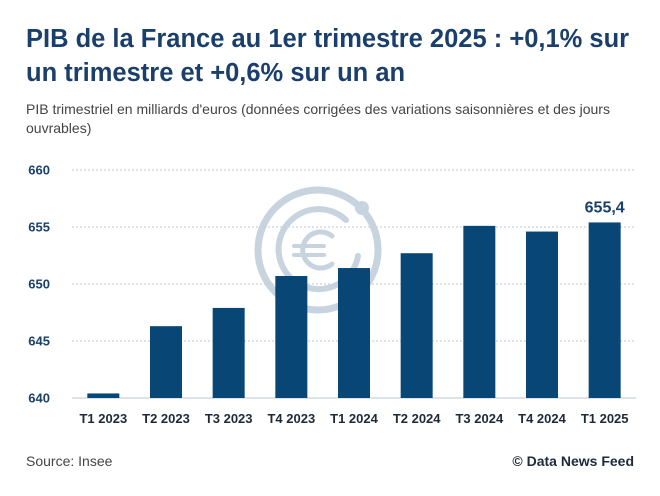 The image size is (660, 496). What do you see at coordinates (229, 418) in the screenshot?
I see `x-tick-label: T3 2023` at bounding box center [229, 418].